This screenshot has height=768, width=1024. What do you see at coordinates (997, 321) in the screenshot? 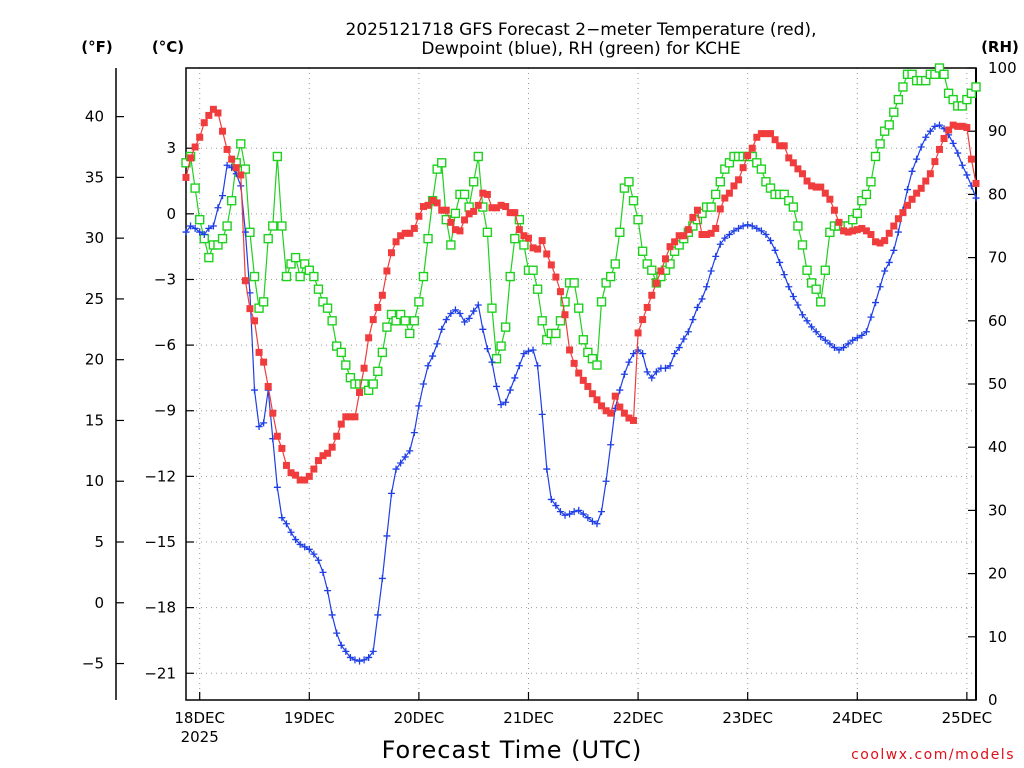
I see `rh-tick-label: 60` at bounding box center [997, 321].